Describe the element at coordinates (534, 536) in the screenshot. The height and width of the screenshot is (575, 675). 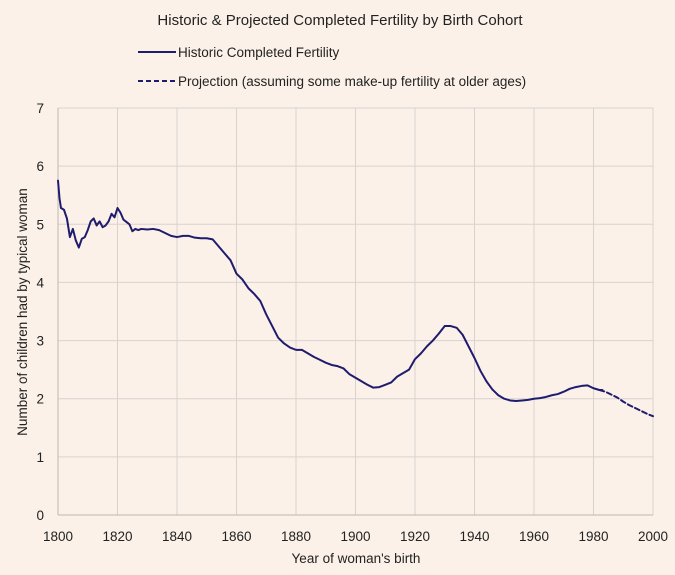
I see `x-tick-label: 1960` at that location.